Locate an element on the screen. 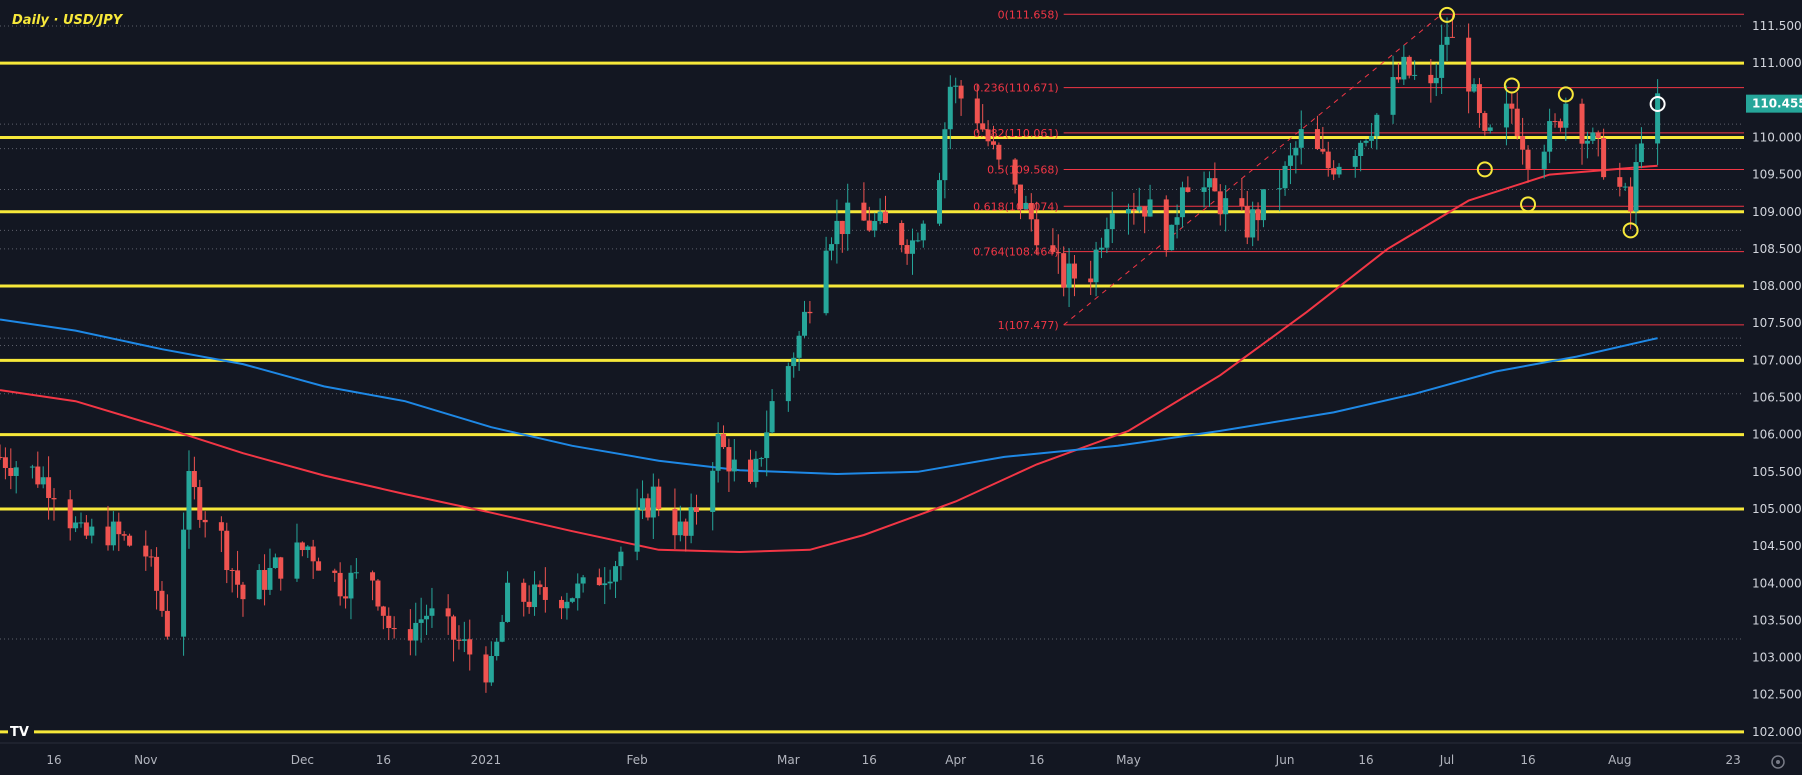  price-tick-label: 103.000 is located at coordinates (1777, 658).